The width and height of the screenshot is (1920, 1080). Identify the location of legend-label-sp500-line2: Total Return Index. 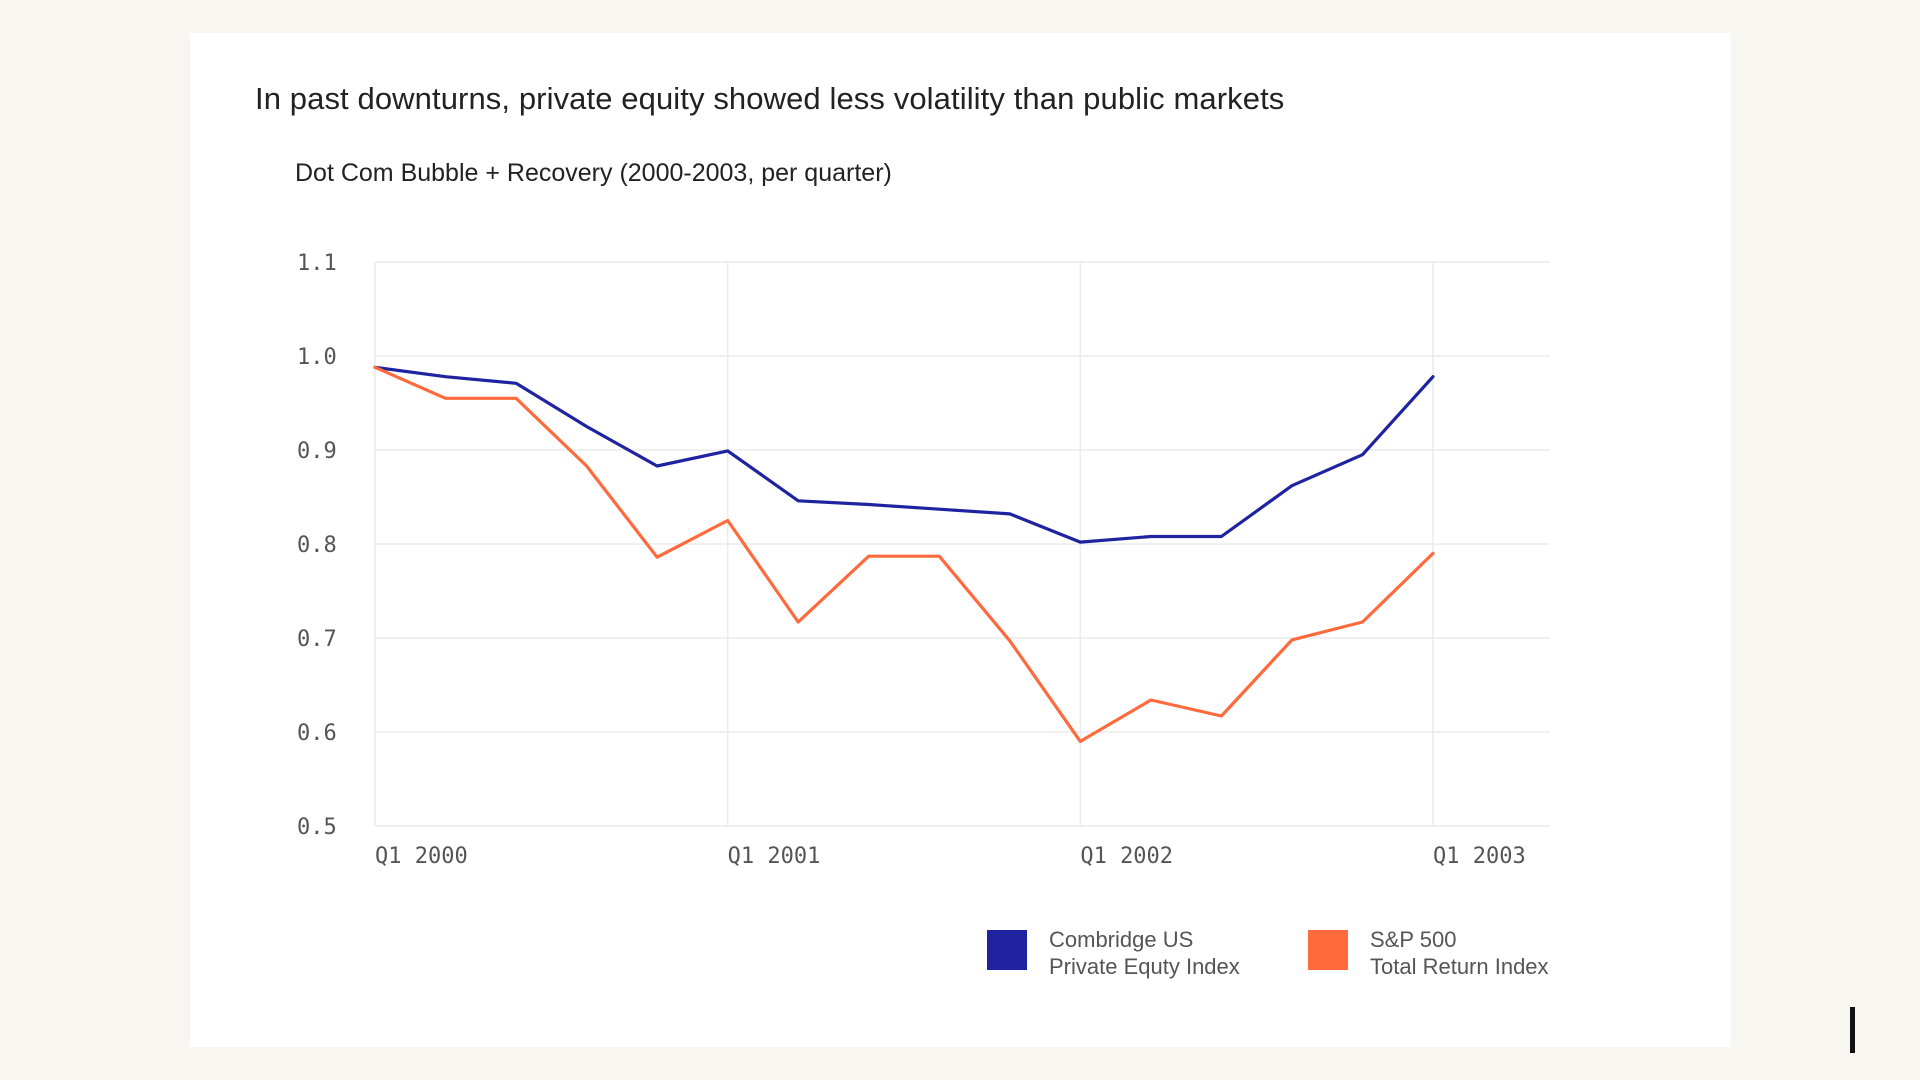
(1459, 966).